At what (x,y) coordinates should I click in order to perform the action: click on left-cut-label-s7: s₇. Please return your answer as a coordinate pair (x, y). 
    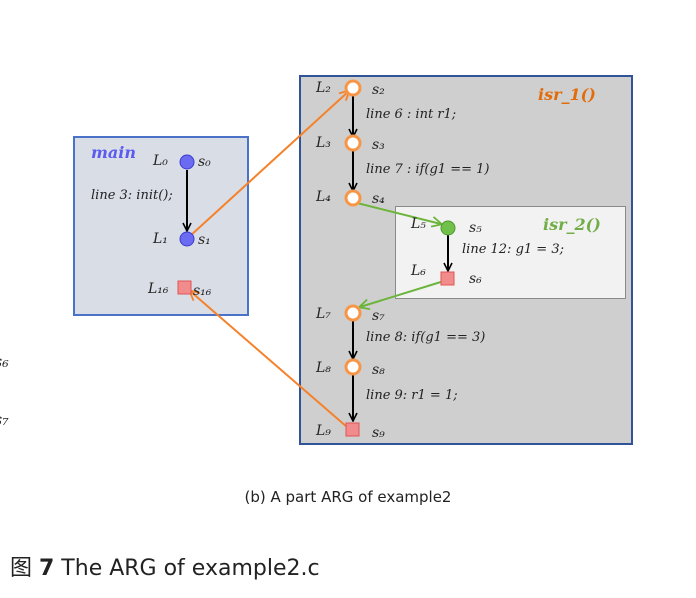
    Looking at the image, I should click on (4, 419).